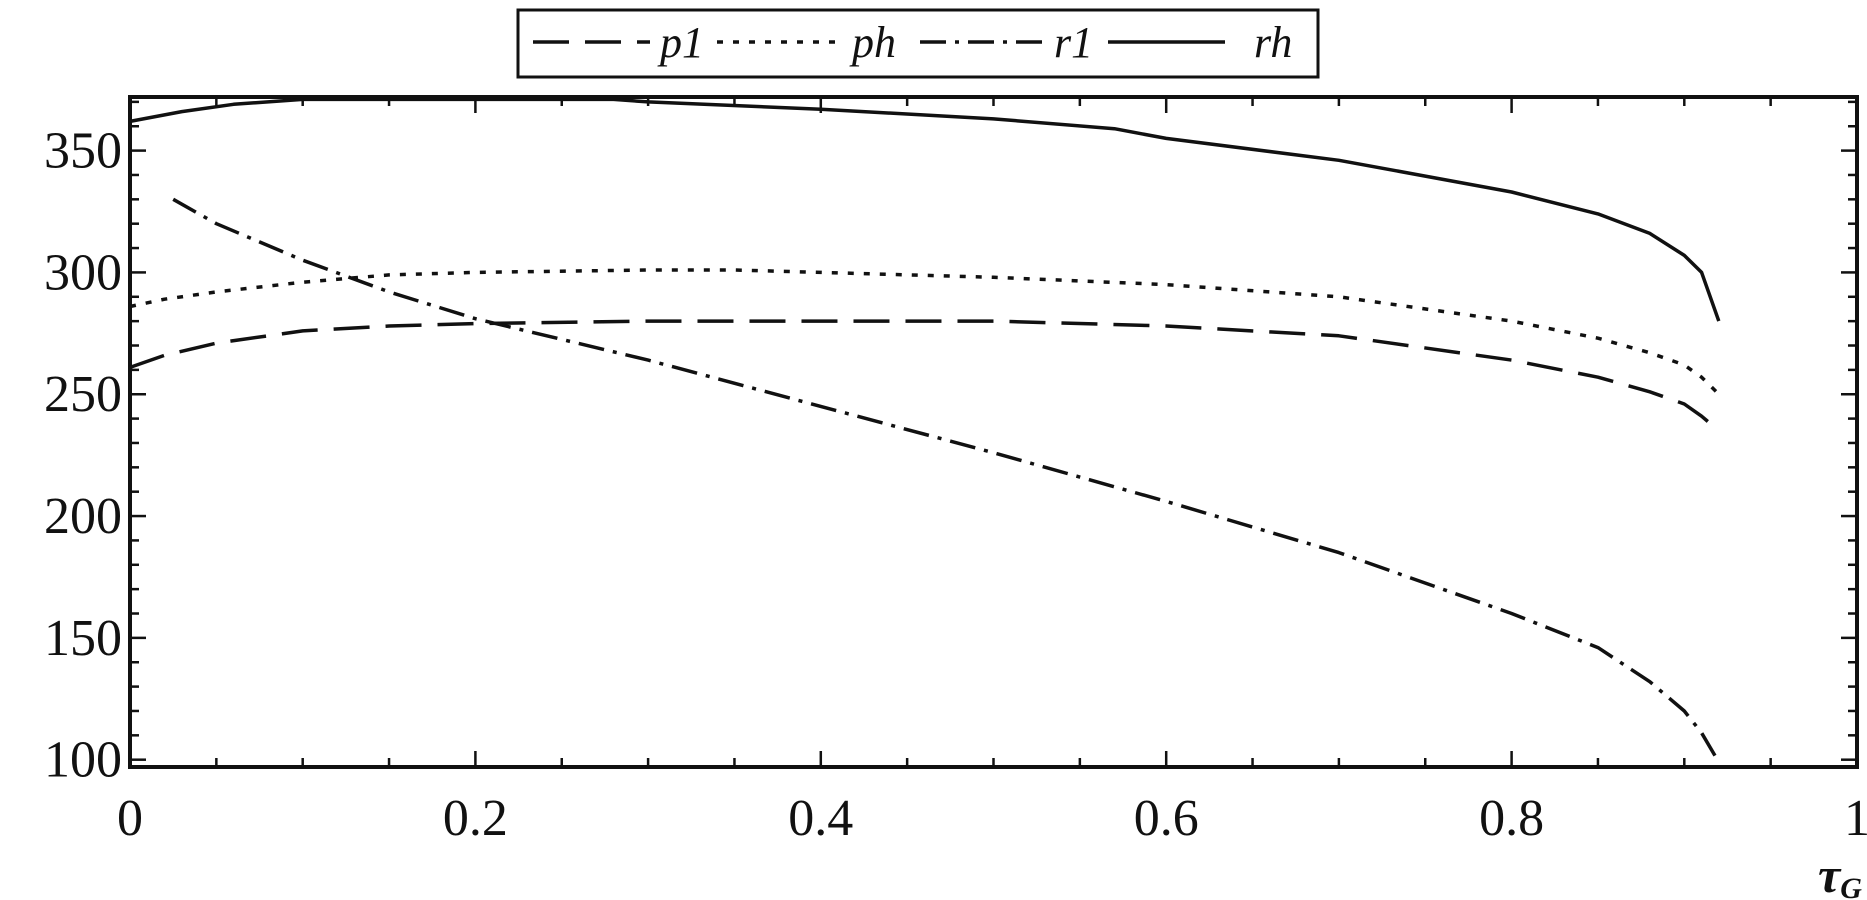 The image size is (1867, 900). What do you see at coordinates (83, 516) in the screenshot?
I see `y-tick-label: 200` at bounding box center [83, 516].